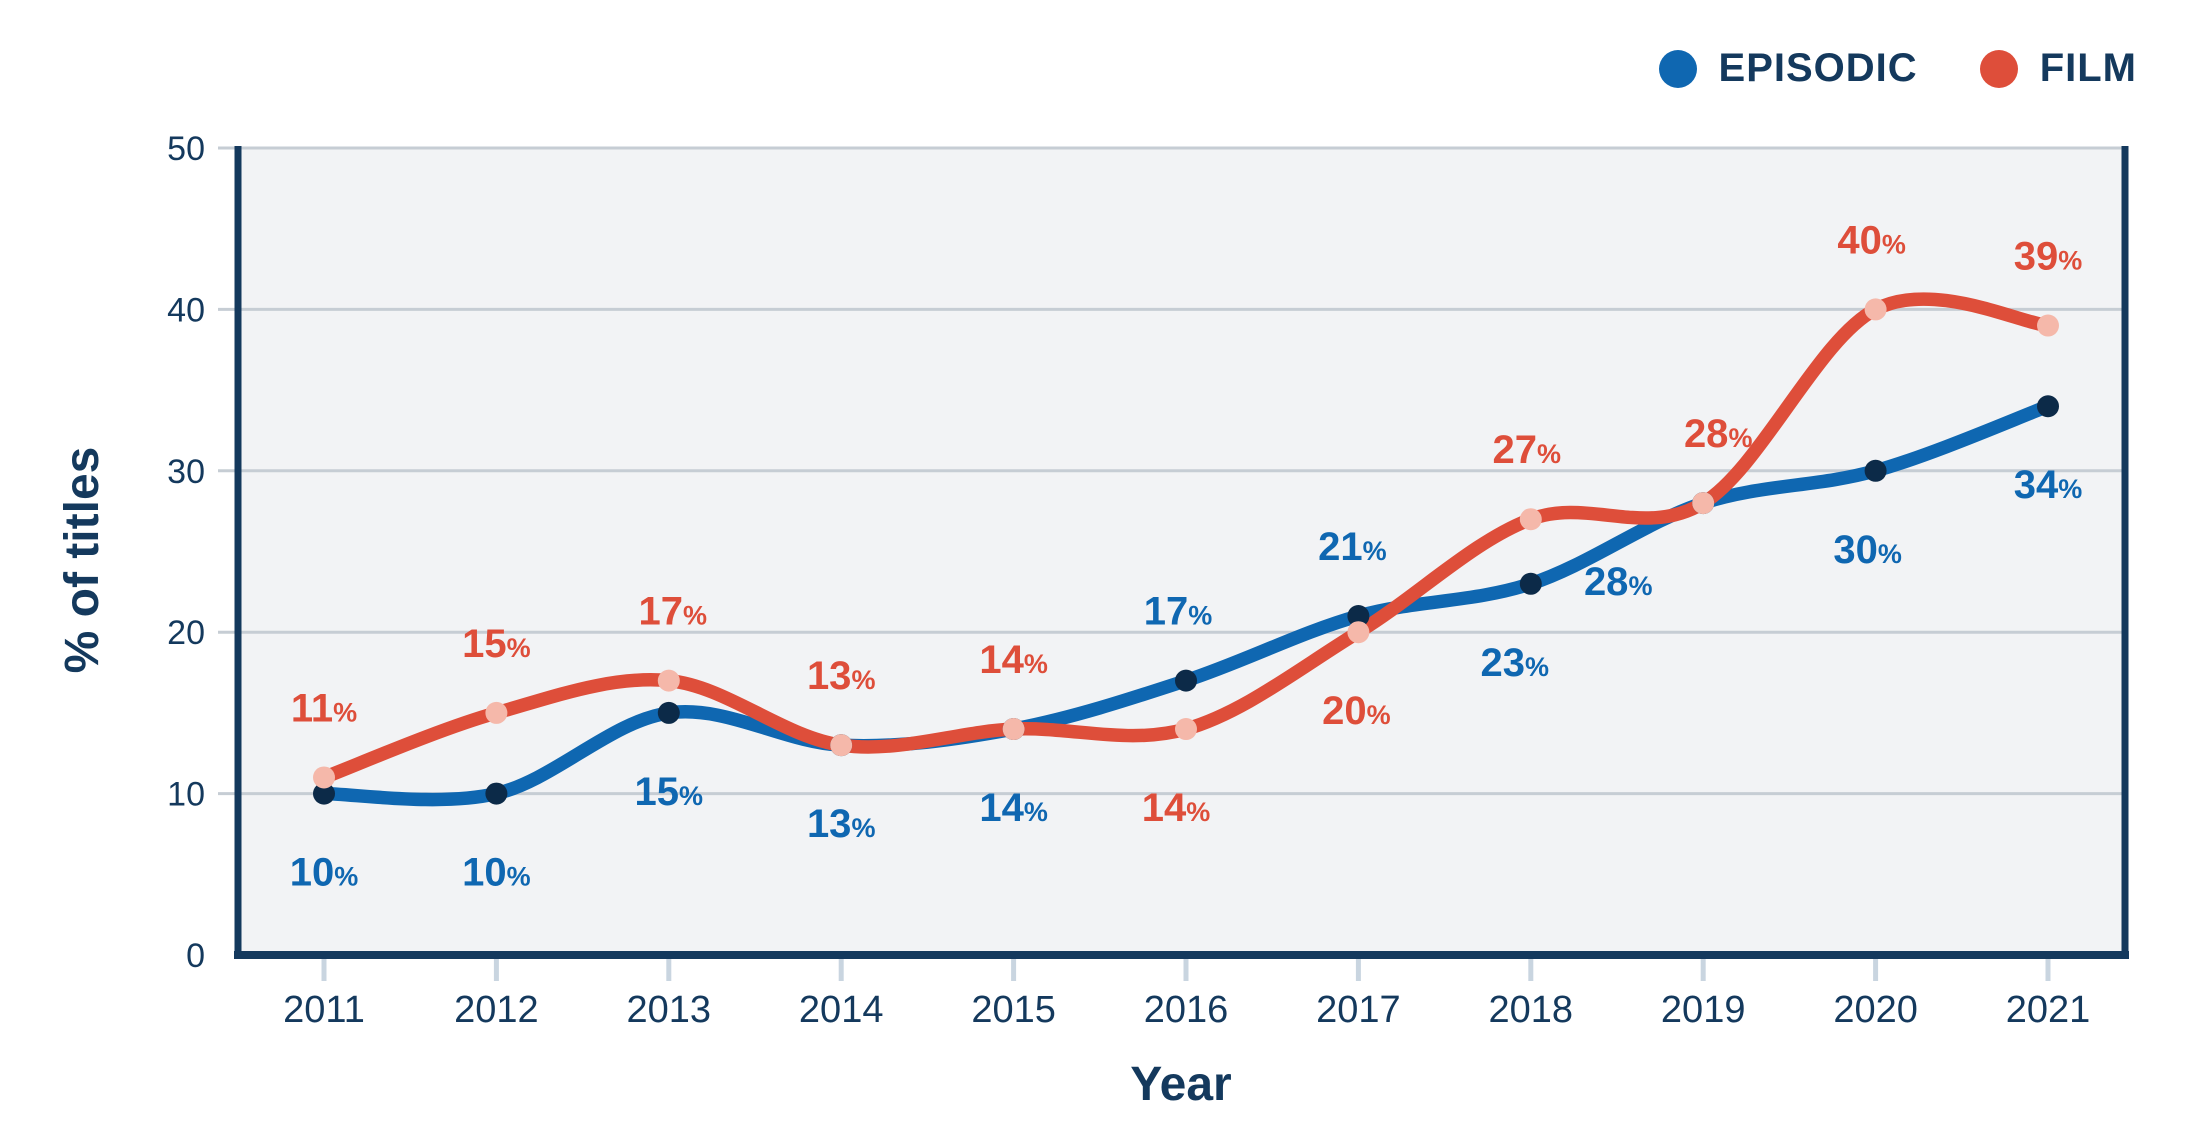  What do you see at coordinates (186, 149) in the screenshot?
I see `y-axis-tick-label: 50` at bounding box center [186, 149].